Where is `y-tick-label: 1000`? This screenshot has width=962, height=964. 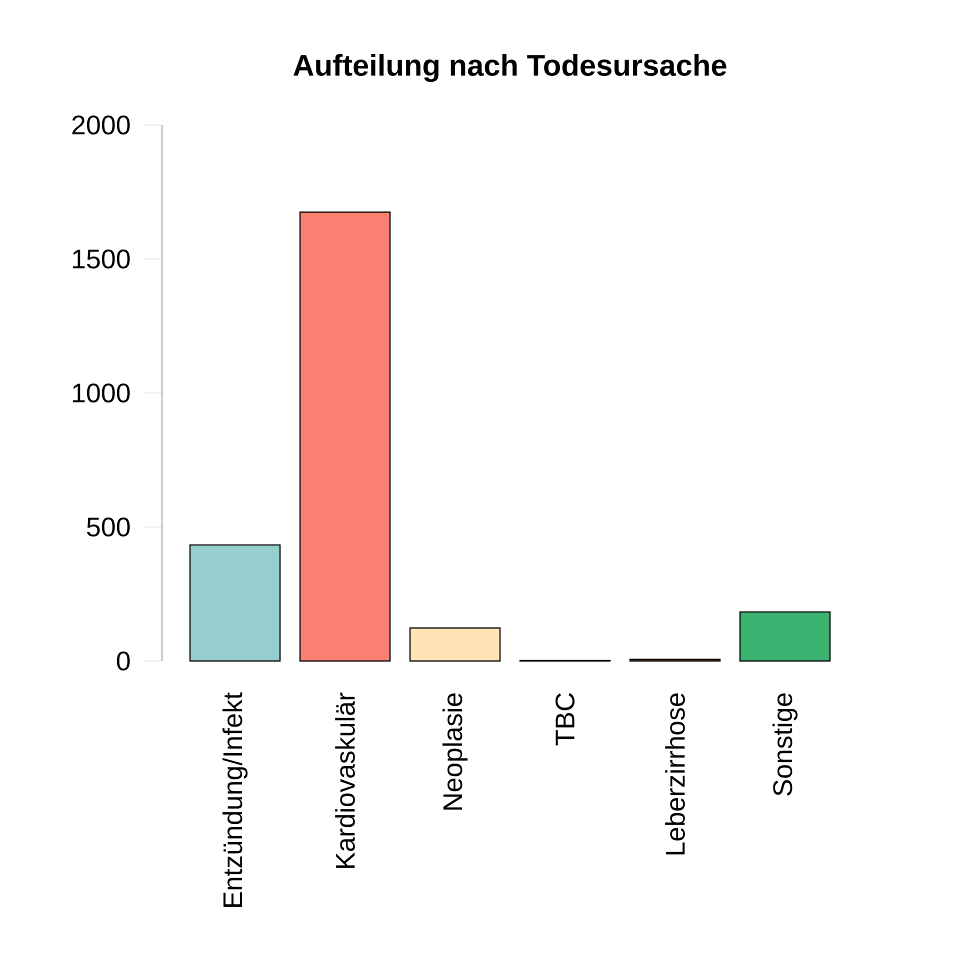 y-tick-label: 1000 is located at coordinates (101, 393).